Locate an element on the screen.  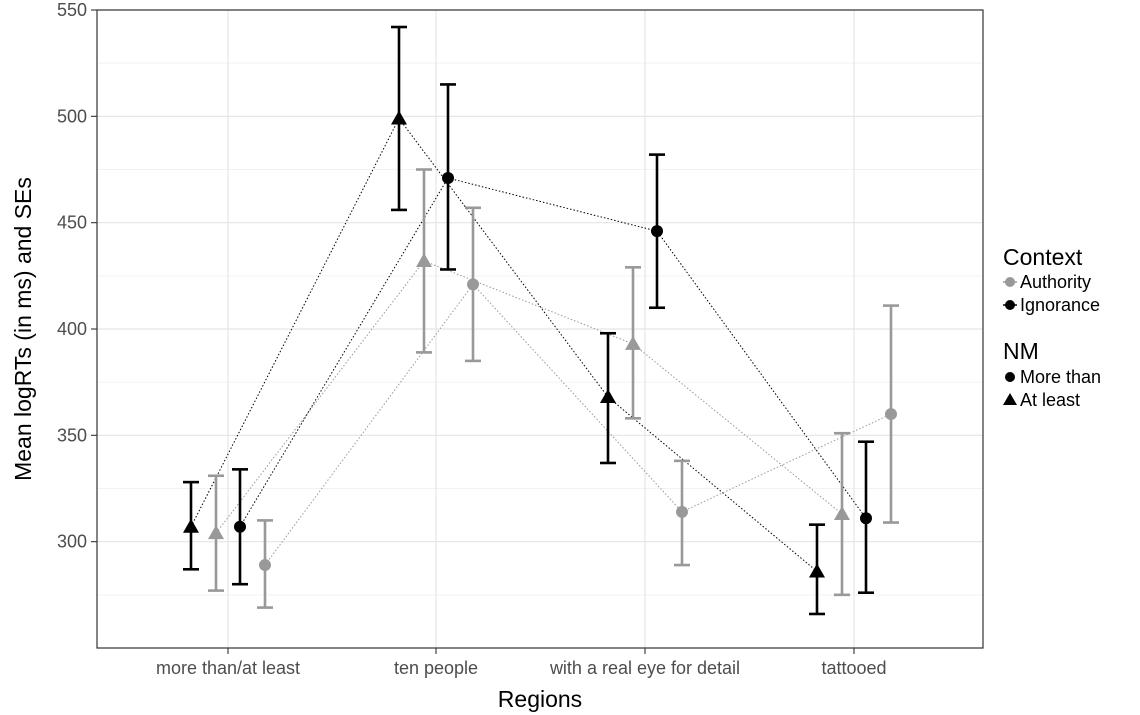
legend-label-more-than: More than is located at coordinates (1060, 377).